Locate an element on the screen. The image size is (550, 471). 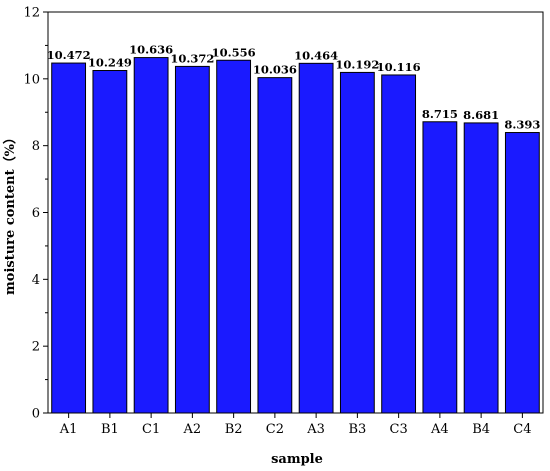
y-tick-label-8: 8 is located at coordinates (36, 146).